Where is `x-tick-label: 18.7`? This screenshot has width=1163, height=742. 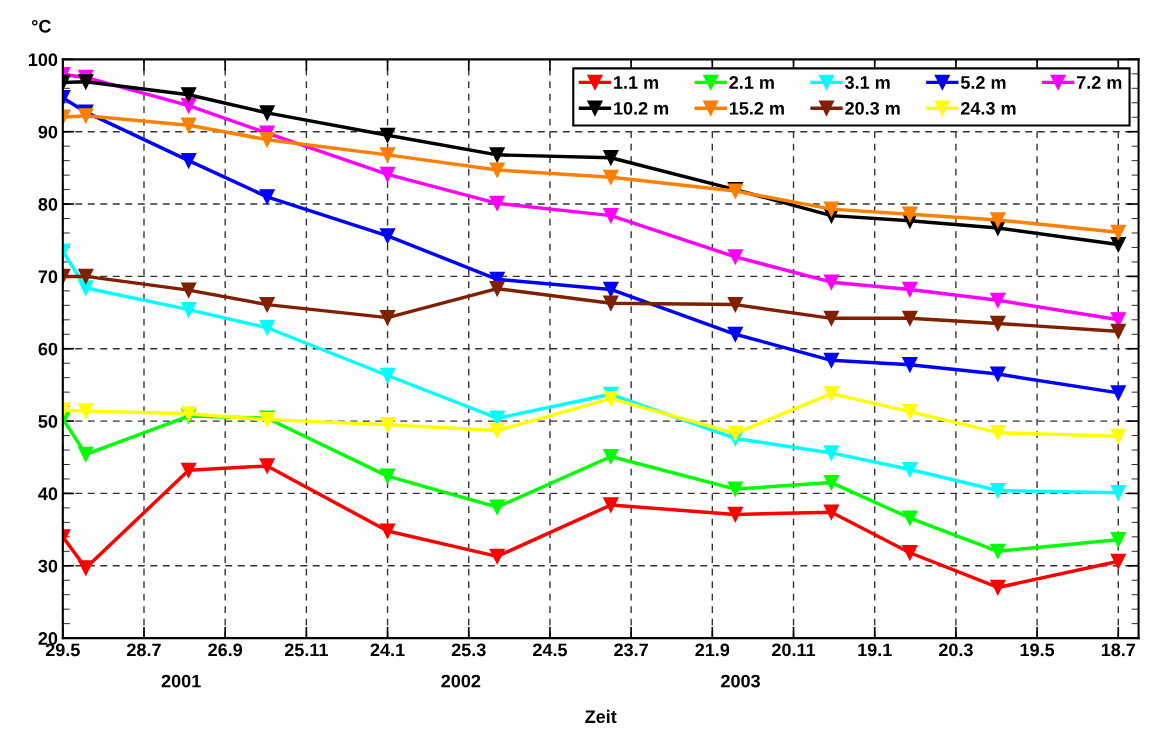 x-tick-label: 18.7 is located at coordinates (1118, 650).